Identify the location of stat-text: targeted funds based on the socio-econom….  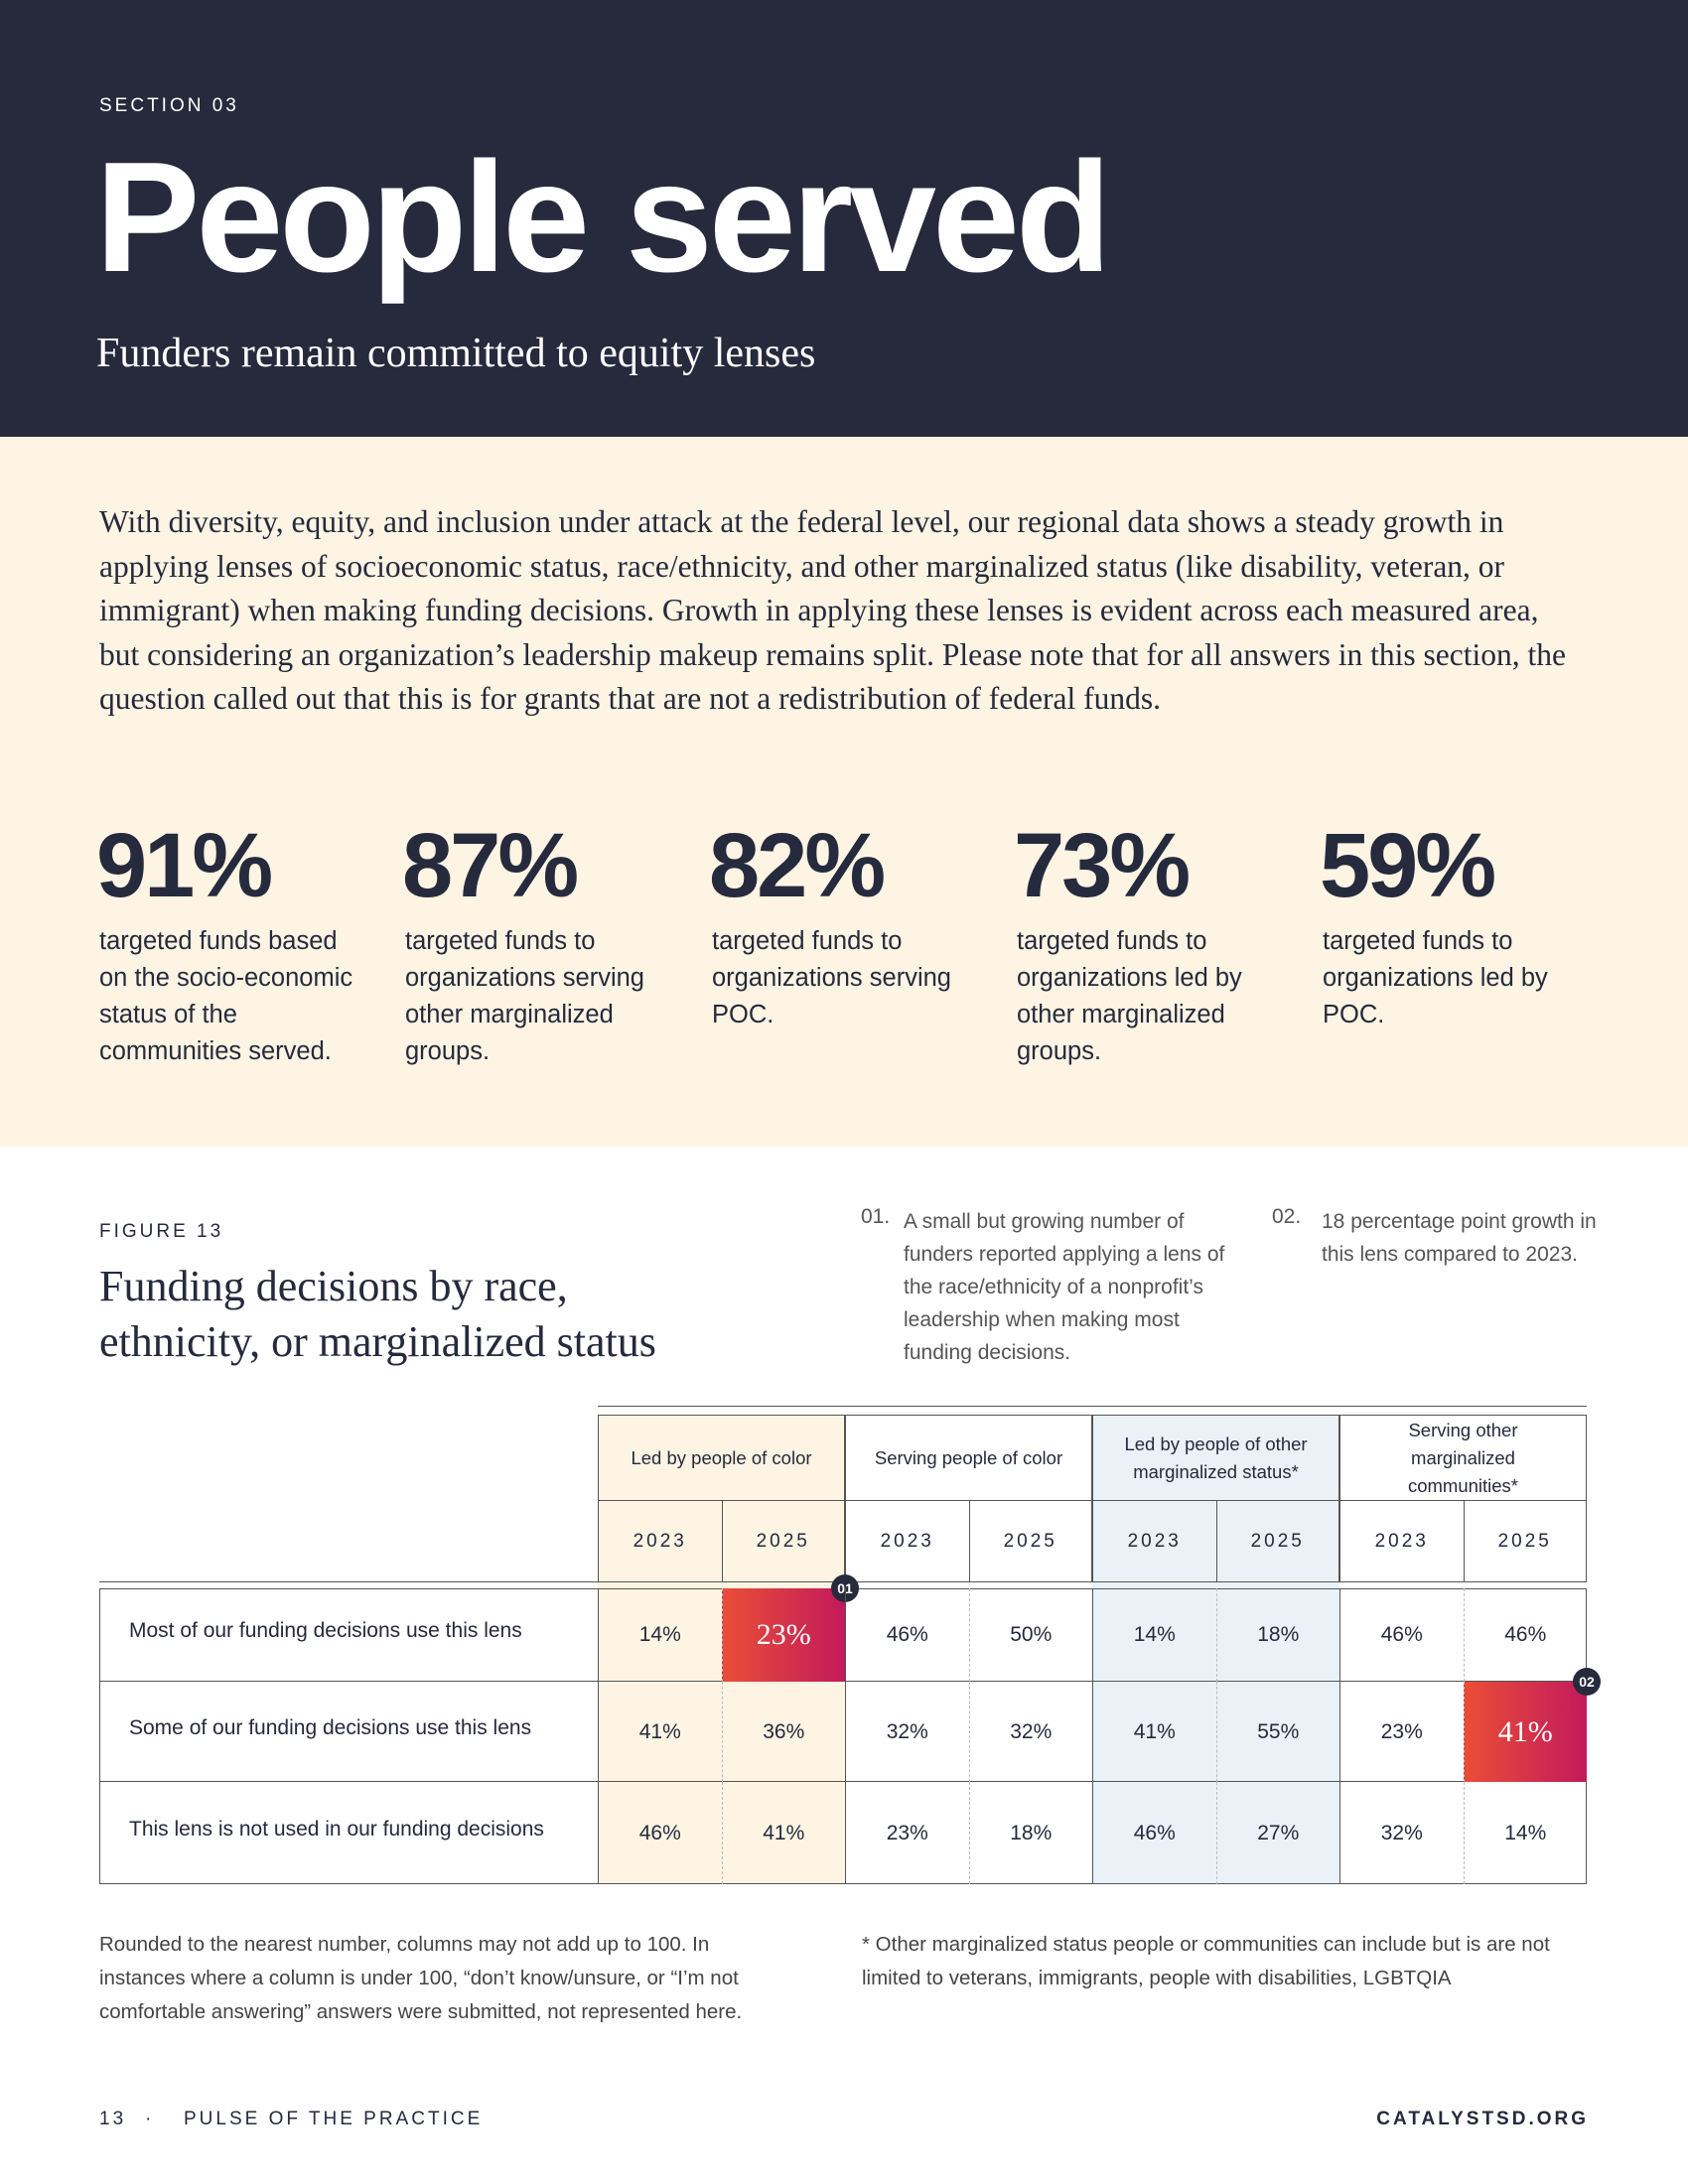
(226, 996).